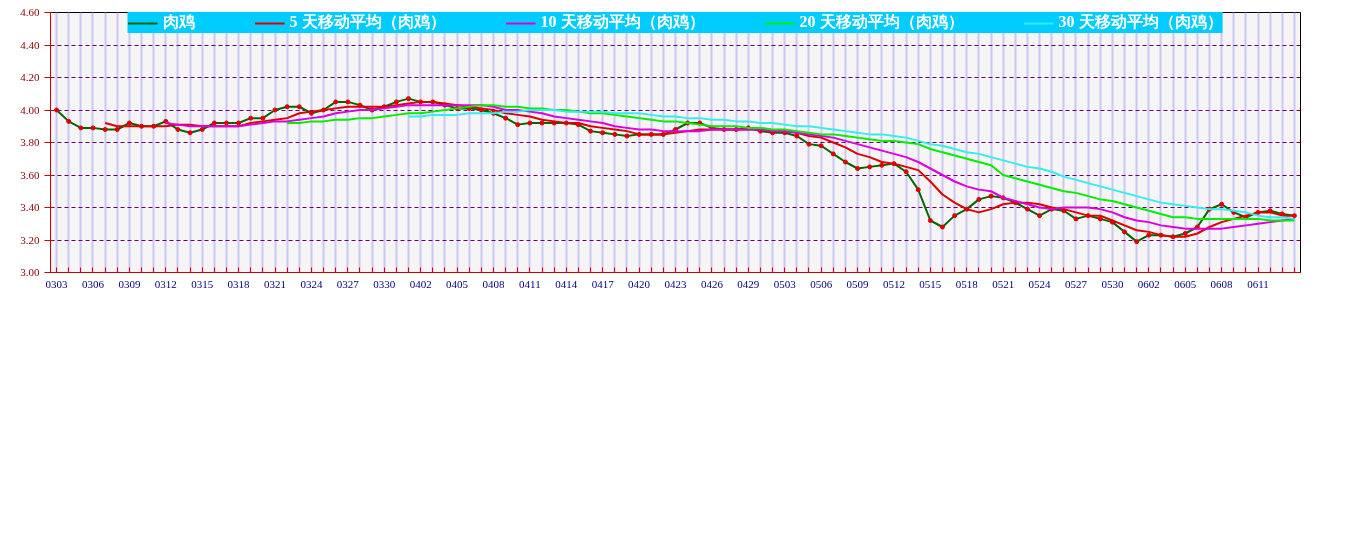 Image resolution: width=1346 pixels, height=541 pixels. Describe the element at coordinates (639, 283) in the screenshot. I see `x-tick-label: 0420` at that location.